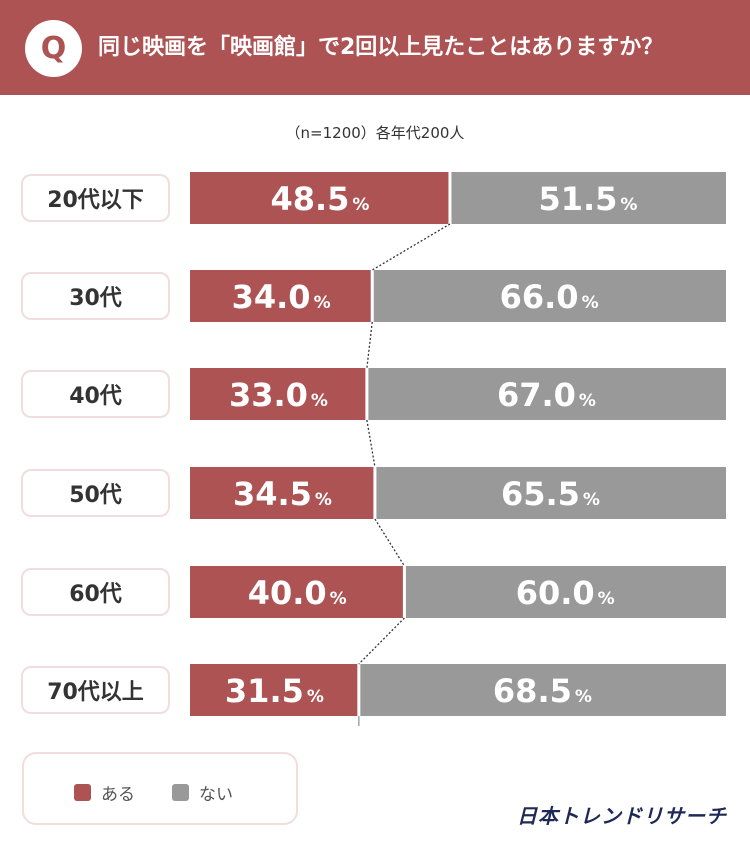 Image resolution: width=750 pixels, height=850 pixels. What do you see at coordinates (622, 816) in the screenshot?
I see `brand-logo: 日本トレンドリサーチ` at bounding box center [622, 816].